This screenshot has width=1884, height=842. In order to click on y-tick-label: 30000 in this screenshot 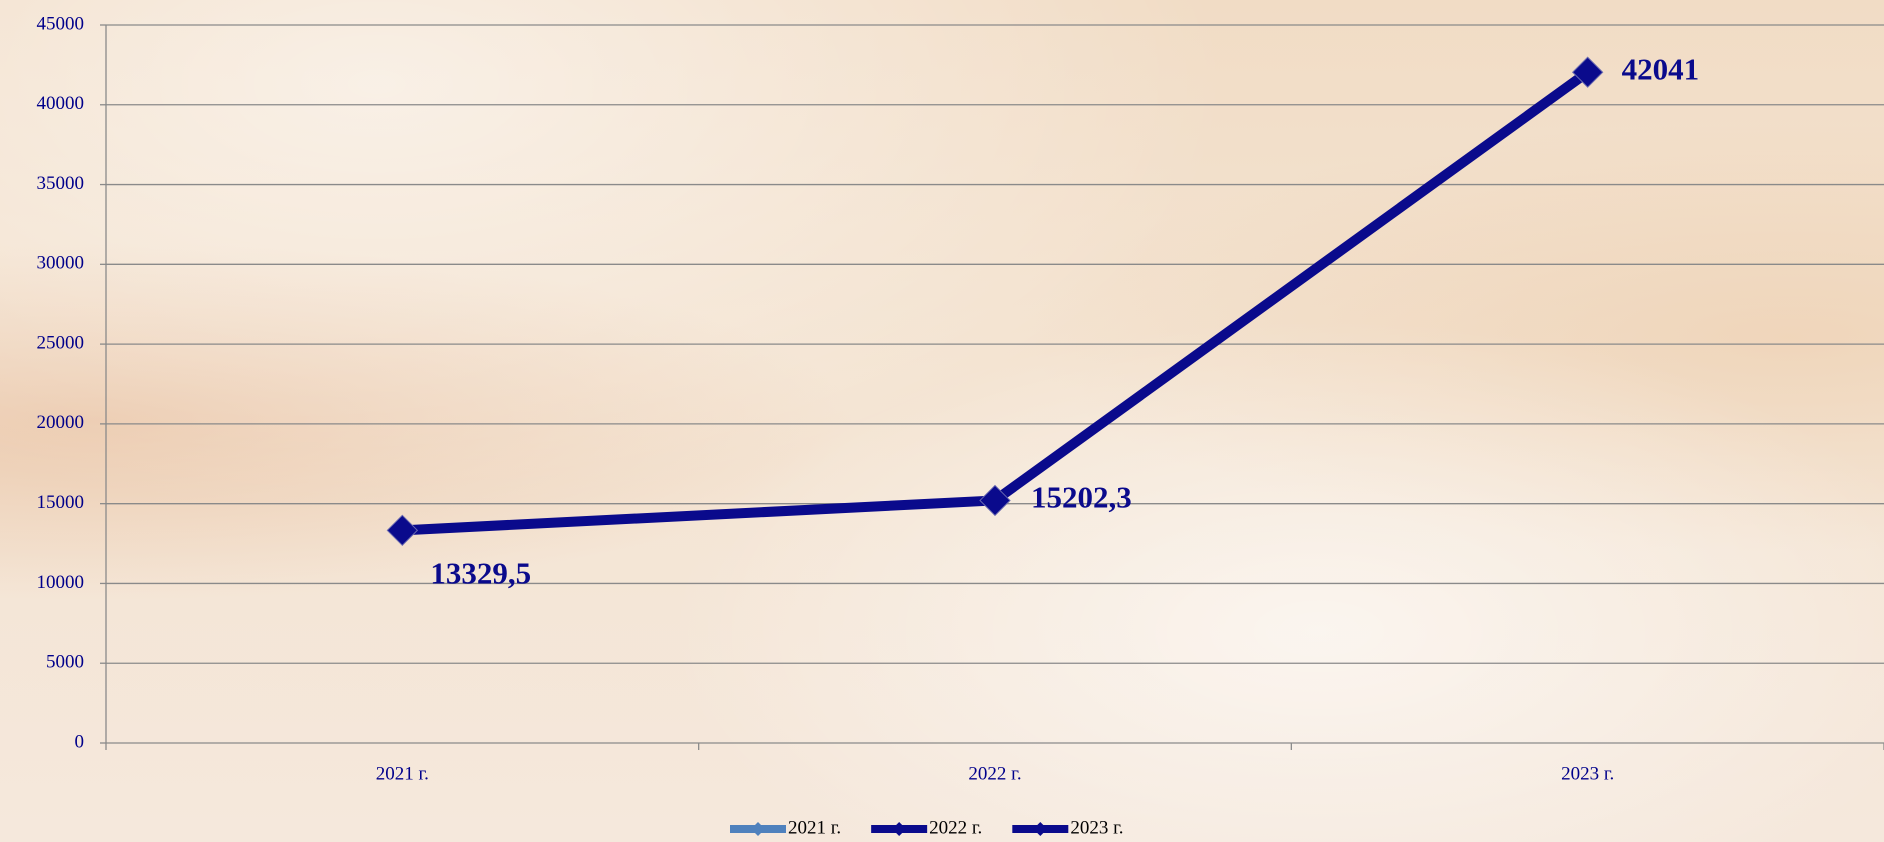, I will do `click(61, 263)`.